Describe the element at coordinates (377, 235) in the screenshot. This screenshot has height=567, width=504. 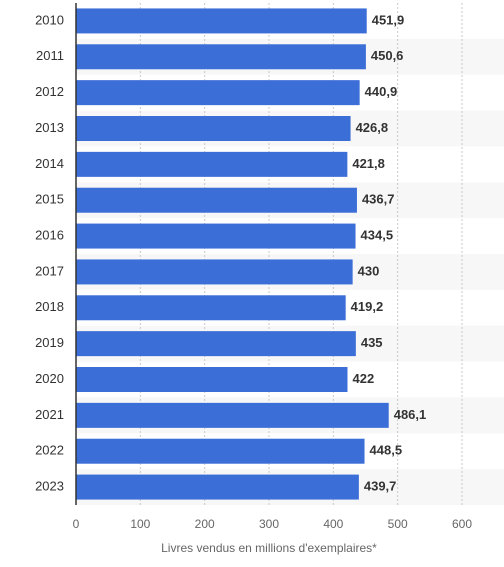
I see `data-label: 434,5` at that location.